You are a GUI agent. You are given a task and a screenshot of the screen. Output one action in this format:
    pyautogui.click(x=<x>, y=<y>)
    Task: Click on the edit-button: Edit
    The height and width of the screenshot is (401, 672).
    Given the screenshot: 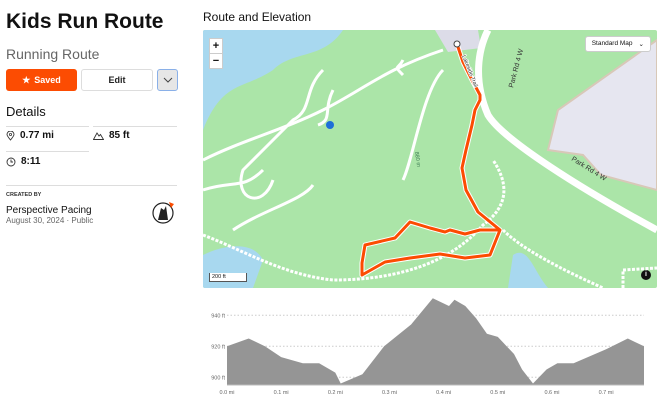 What is the action you would take?
    pyautogui.click(x=117, y=80)
    